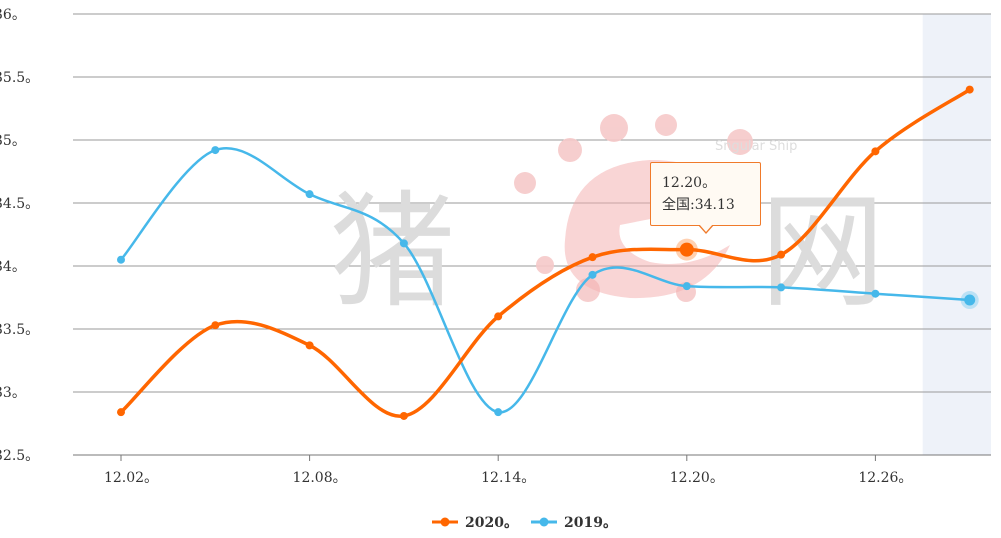 Image resolution: width=1001 pixels, height=538 pixels. What do you see at coordinates (131, 478) in the screenshot?
I see `x-tick-label: 12.02。` at bounding box center [131, 478].